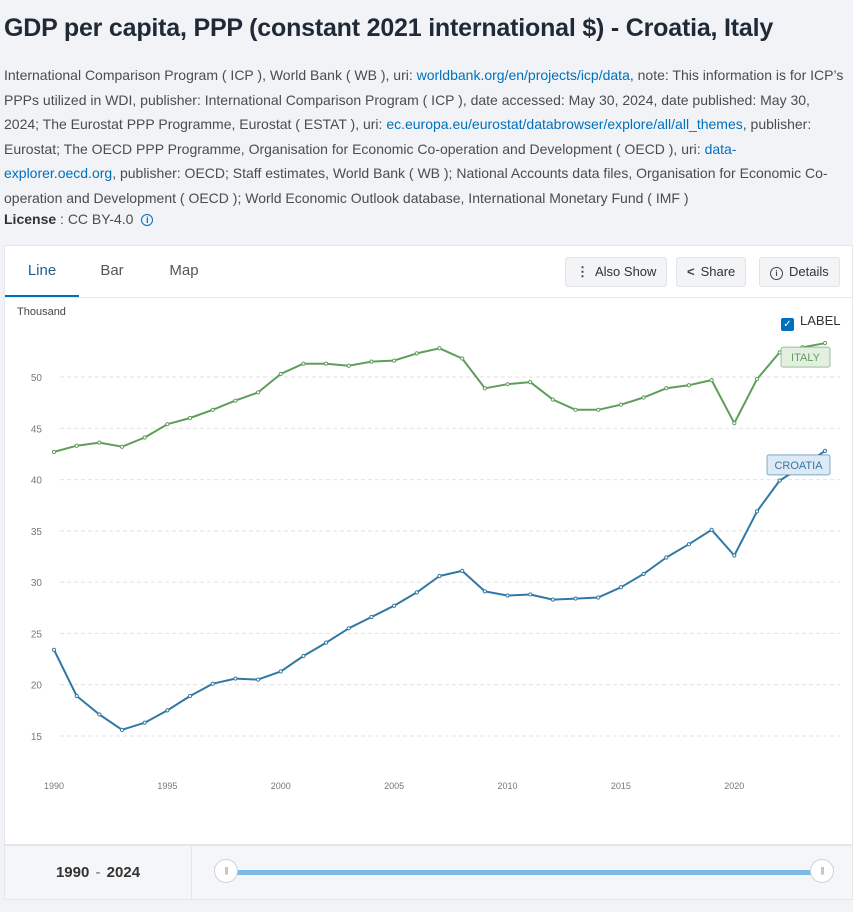  Describe the element at coordinates (42, 271) in the screenshot. I see `tab-line: Line` at that location.